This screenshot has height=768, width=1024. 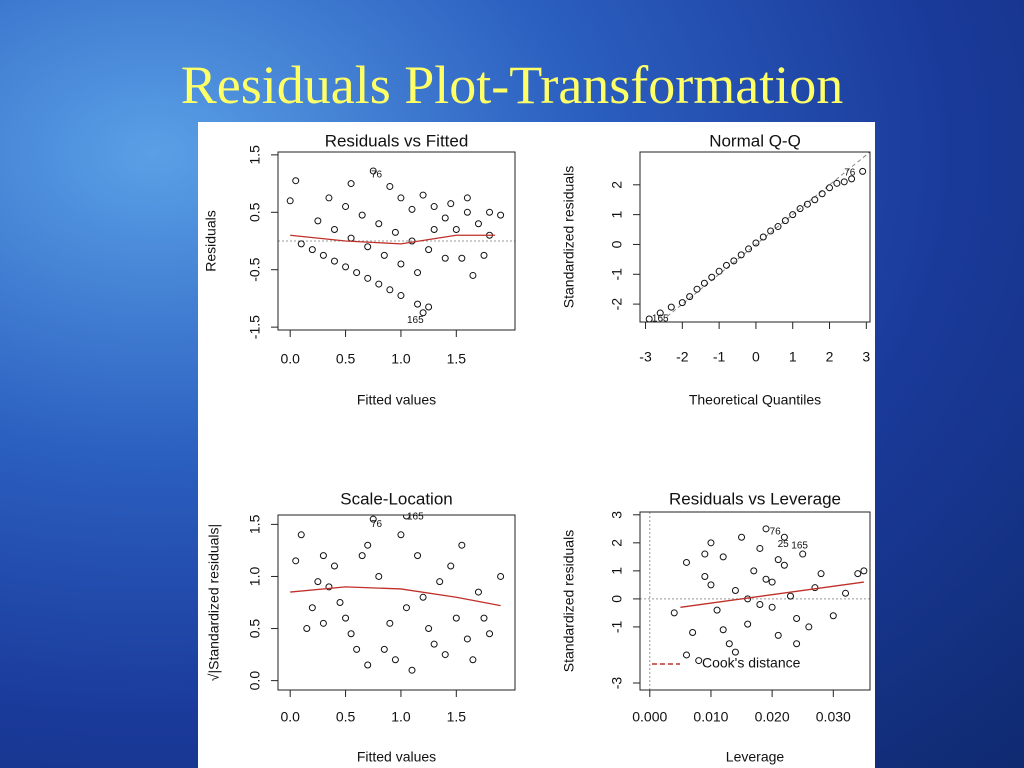 What do you see at coordinates (719, 357) in the screenshot?
I see `x-tick-label: -1` at bounding box center [719, 357].